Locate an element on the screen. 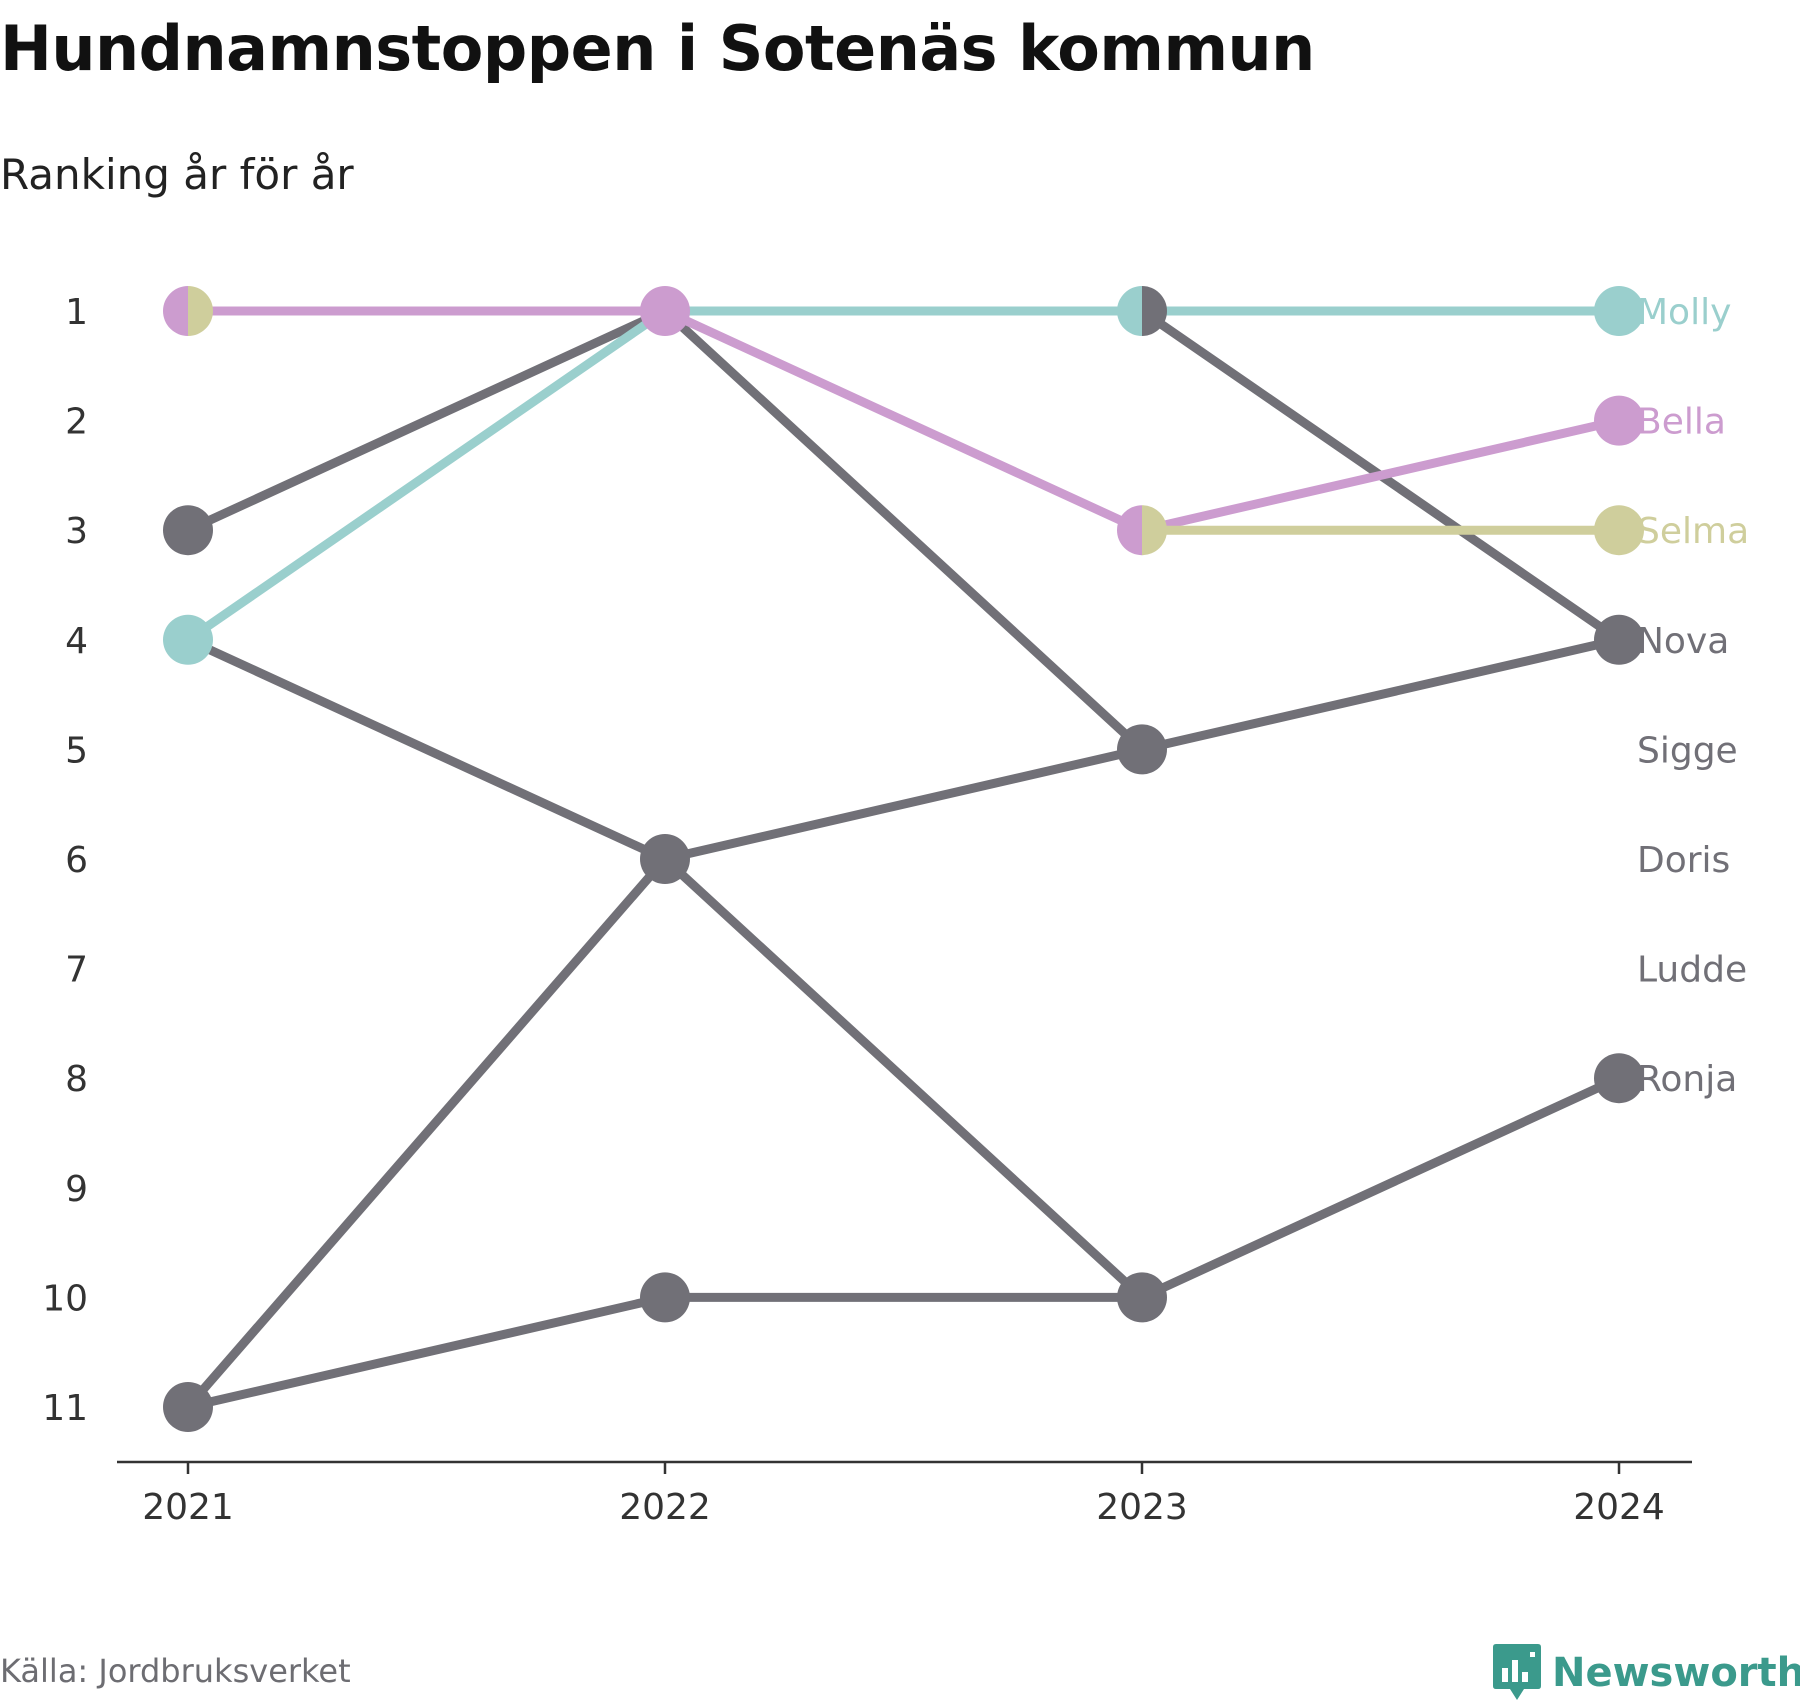 The image size is (1800, 1706). end-label-selma: Selma is located at coordinates (1693, 531).